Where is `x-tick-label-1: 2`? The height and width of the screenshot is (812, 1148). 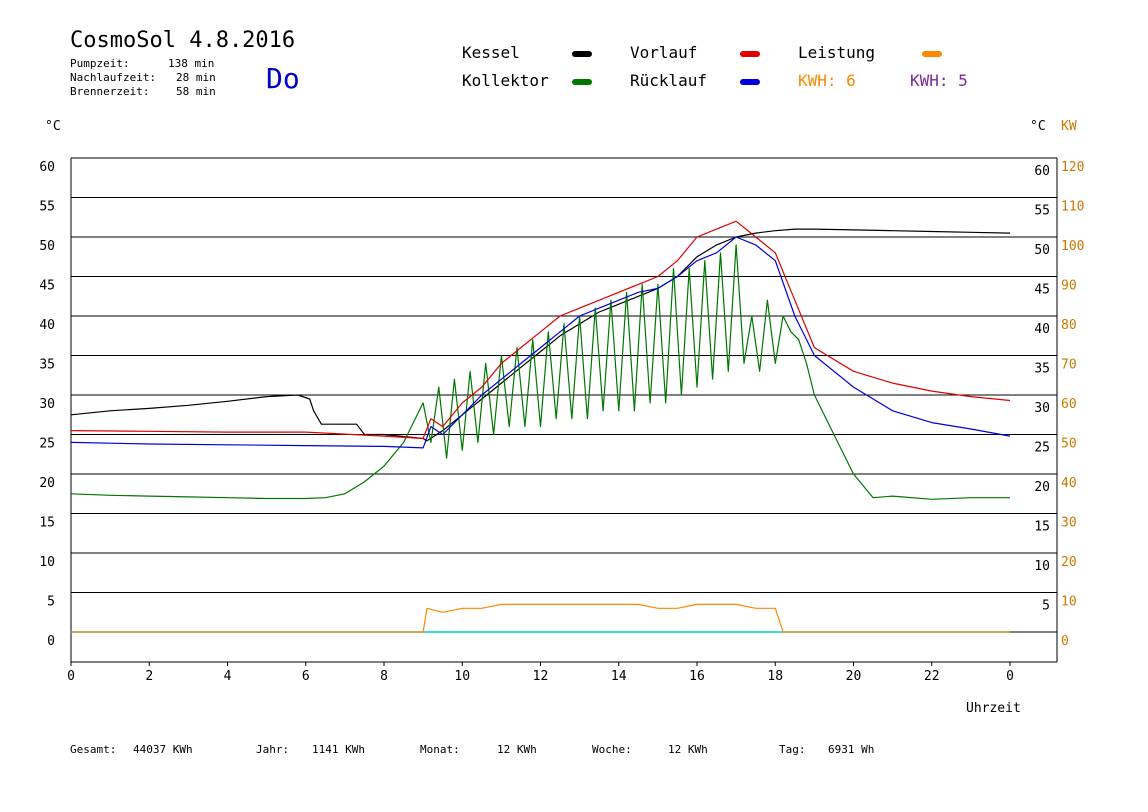 x-tick-label-1: 2 is located at coordinates (149, 676).